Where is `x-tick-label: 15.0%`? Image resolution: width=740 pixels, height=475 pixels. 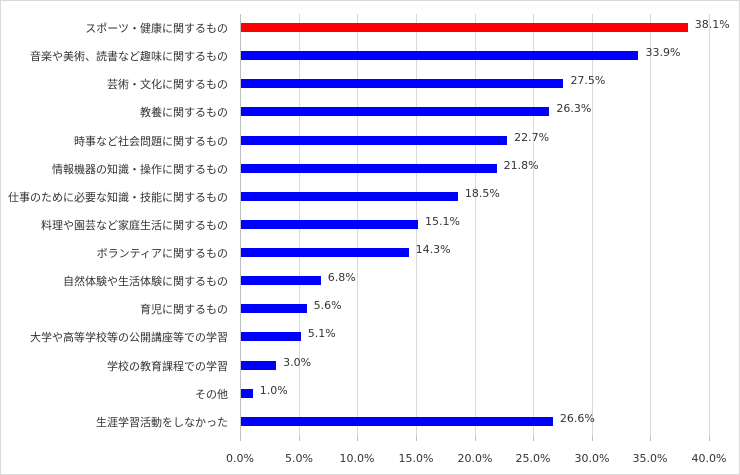
x-tick-label: 15.0% is located at coordinates (416, 458).